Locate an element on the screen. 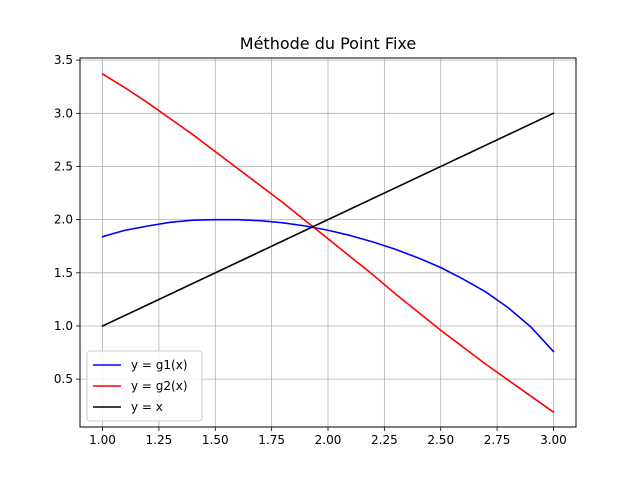  y-tick-label: 3.0 is located at coordinates (63, 113).